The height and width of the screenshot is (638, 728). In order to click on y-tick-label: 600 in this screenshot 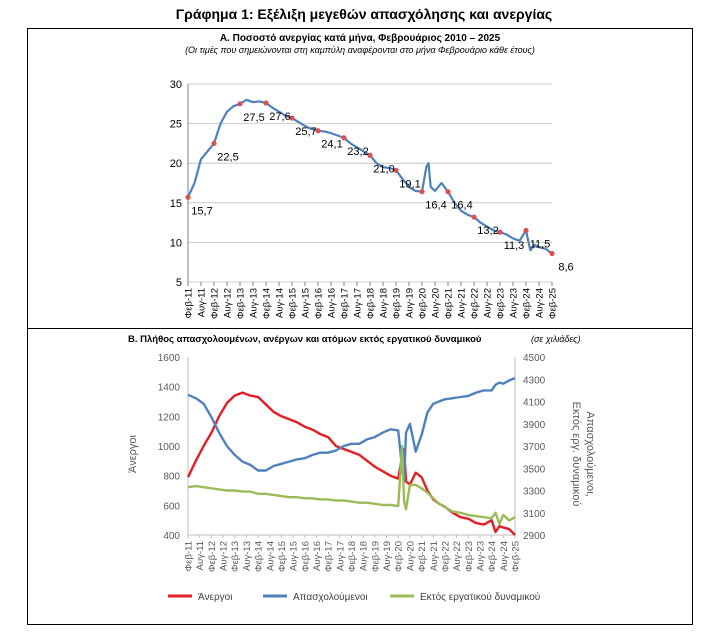, I will do `click(171, 506)`.